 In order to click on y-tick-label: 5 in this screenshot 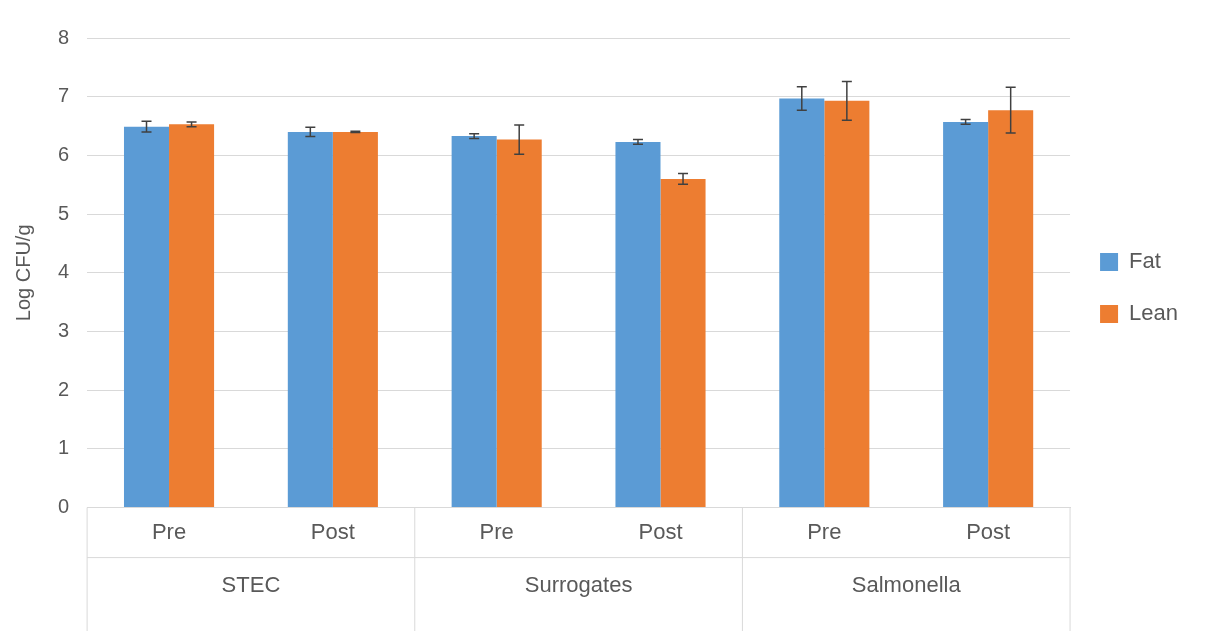, I will do `click(64, 212)`.